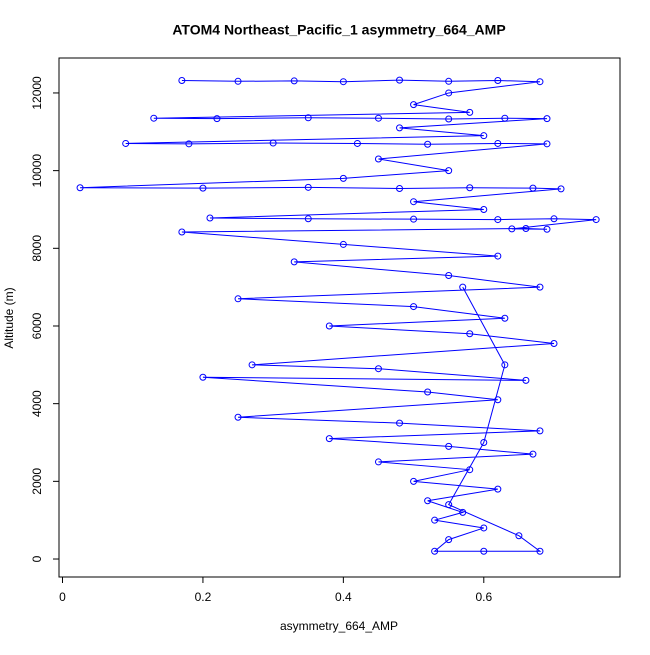 This screenshot has width=650, height=655. Describe the element at coordinates (203, 597) in the screenshot. I see `x-tick-label: 0.2` at that location.